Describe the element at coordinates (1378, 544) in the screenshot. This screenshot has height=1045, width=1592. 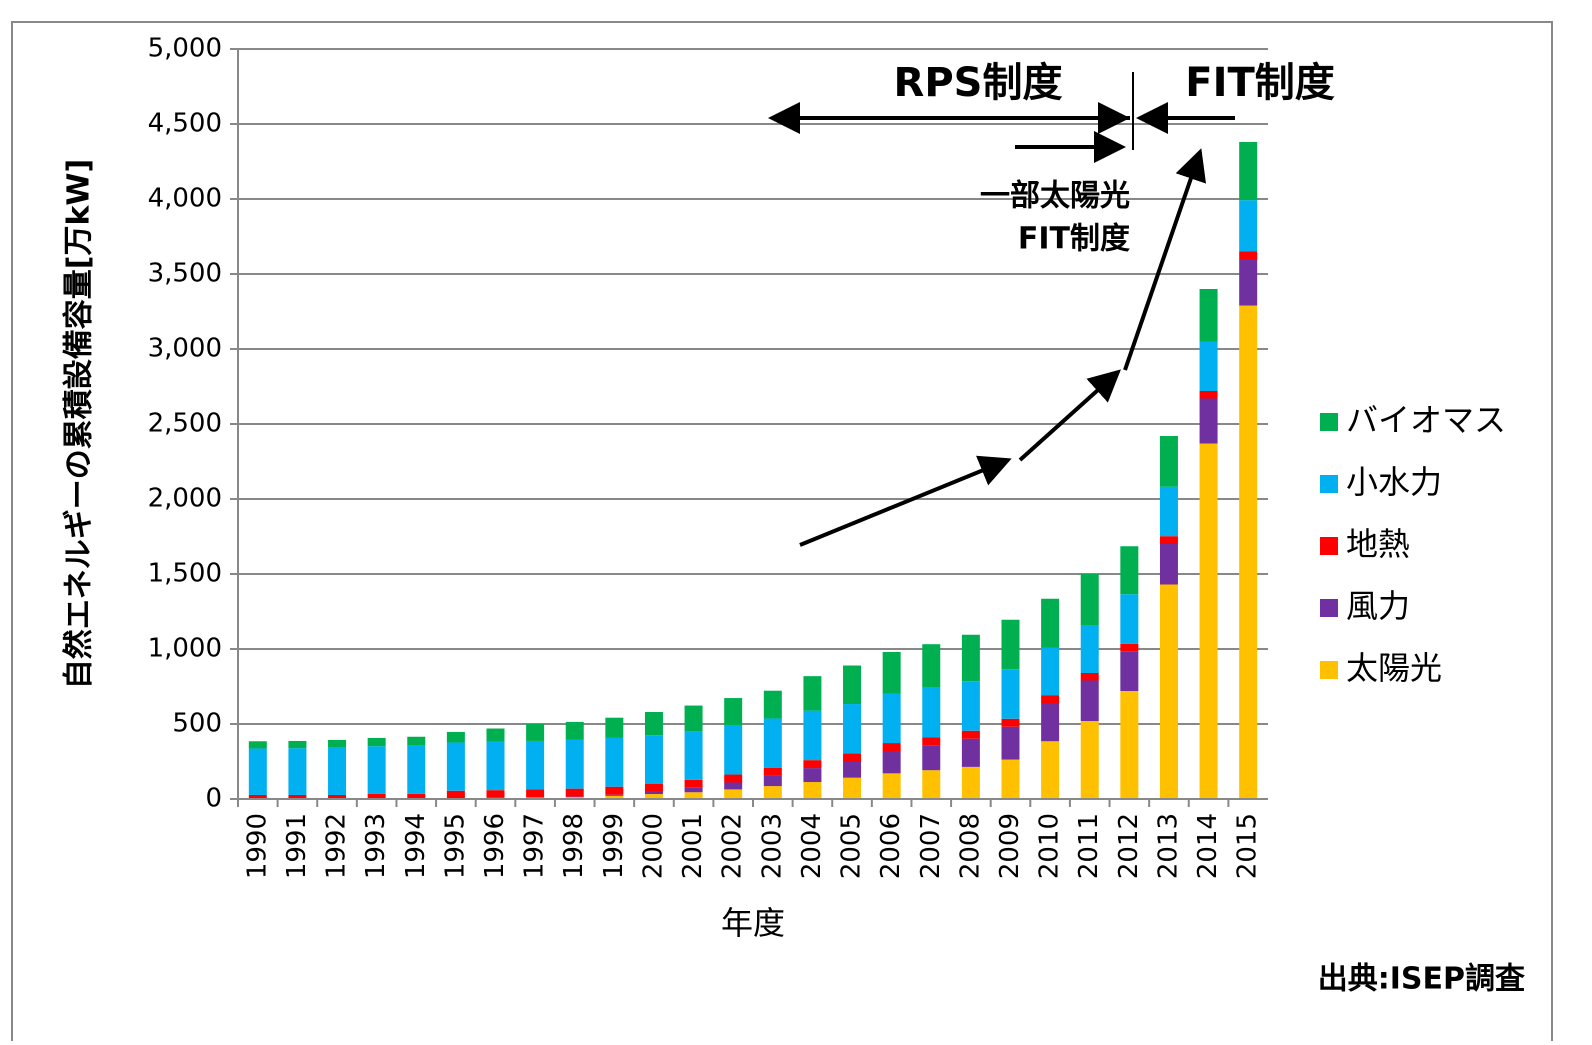
I see `legend-label: 地熱` at that location.